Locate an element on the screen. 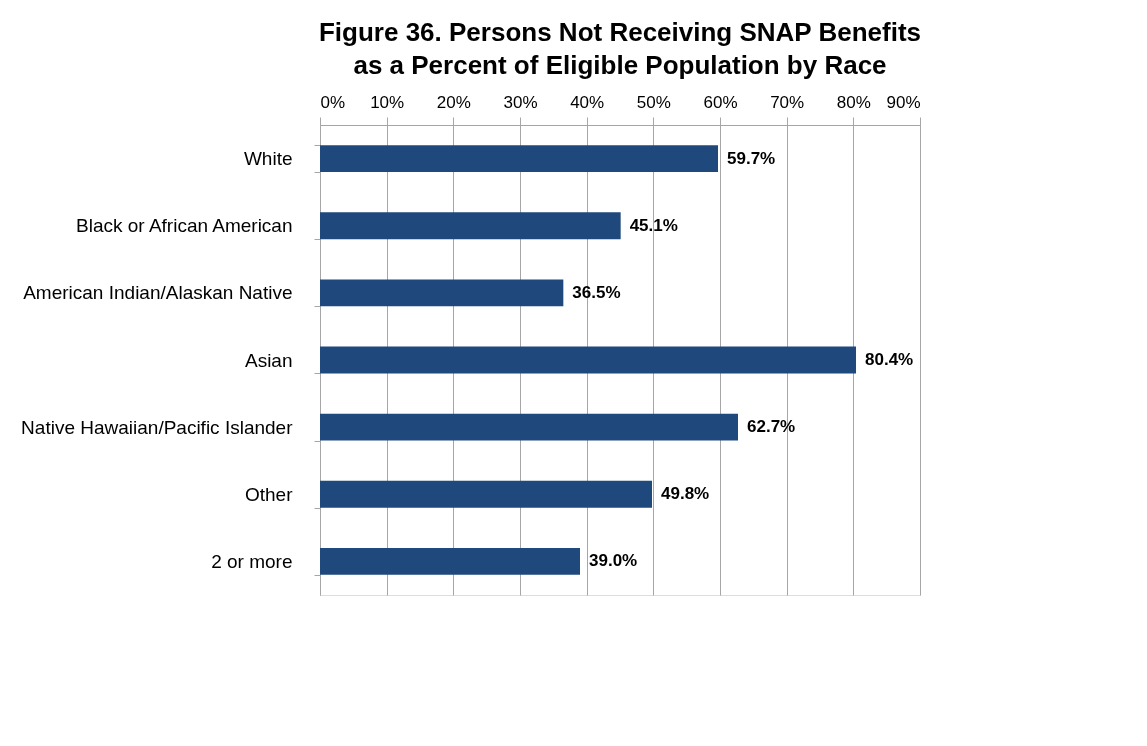  data-label: 59.7% is located at coordinates (751, 158).